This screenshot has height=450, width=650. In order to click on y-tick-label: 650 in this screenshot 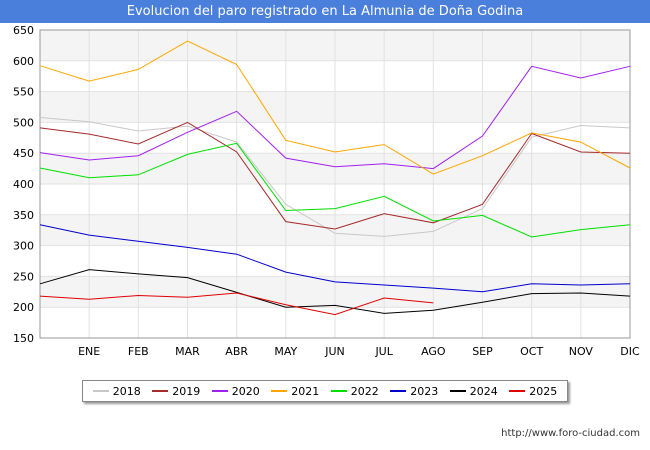, I will do `click(23, 30)`.